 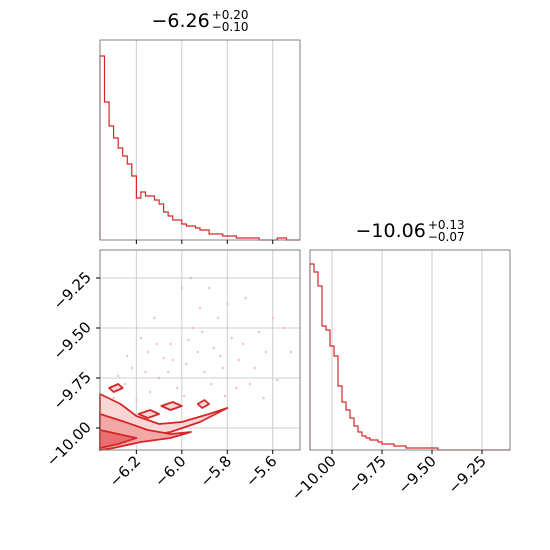 I want to click on right-hist-title-lower: −0.07, so click(x=446, y=237).